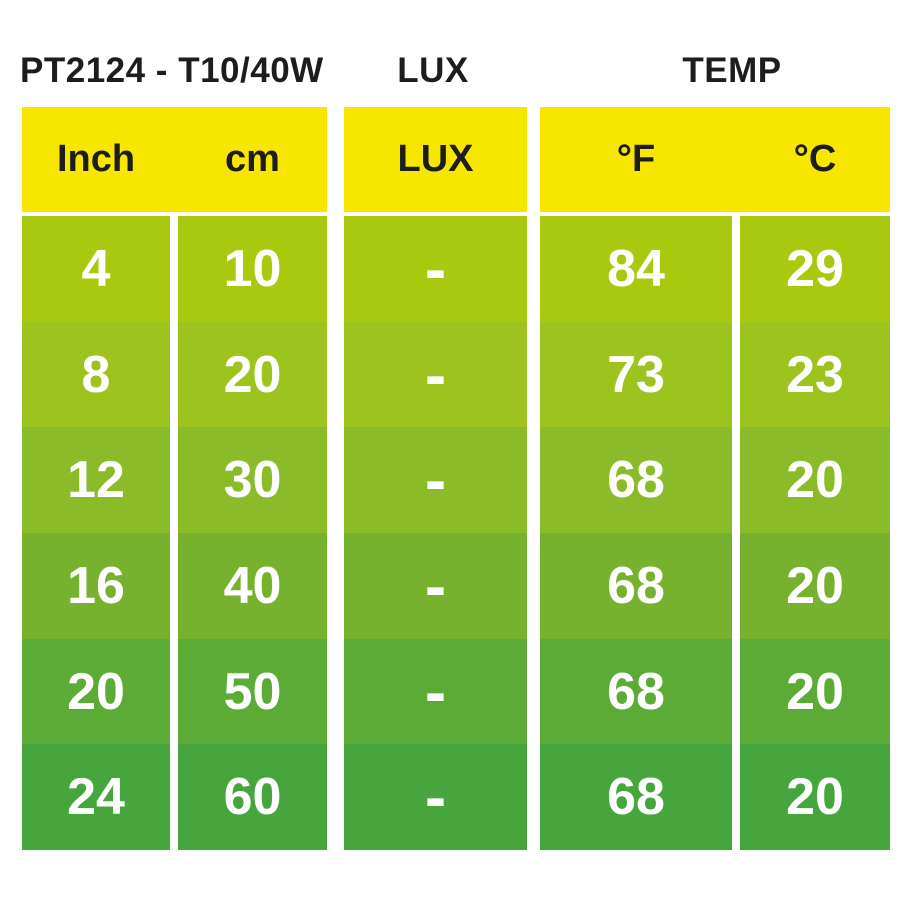 This screenshot has height=900, width=900. Describe the element at coordinates (96, 691) in the screenshot. I see `cell-inch: 20` at that location.